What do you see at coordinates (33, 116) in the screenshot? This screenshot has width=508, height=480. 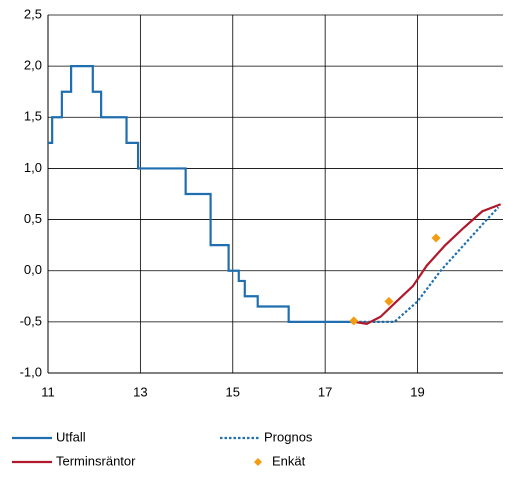 I see `y-tick-label: 1,5` at bounding box center [33, 116].